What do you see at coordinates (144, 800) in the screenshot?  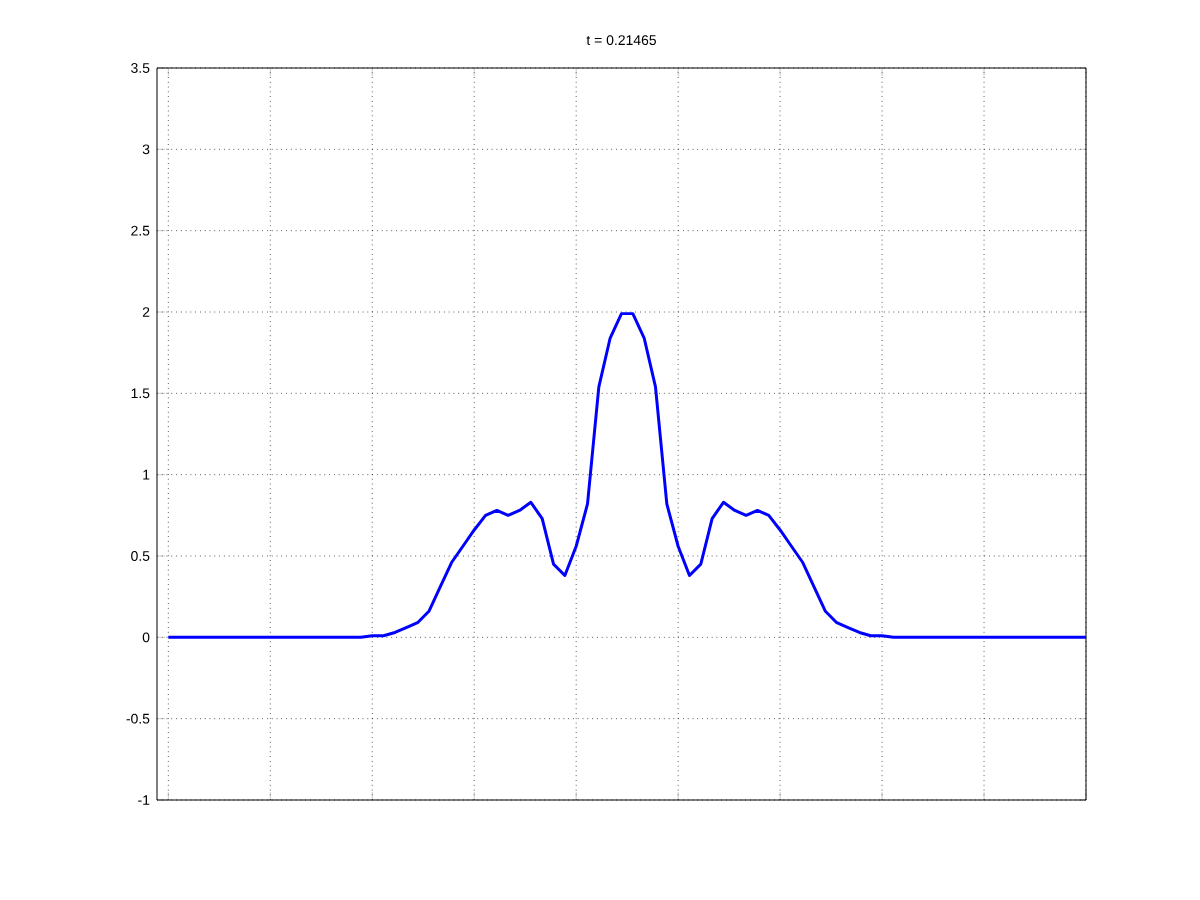 I see `y-tick-label: -1` at bounding box center [144, 800].